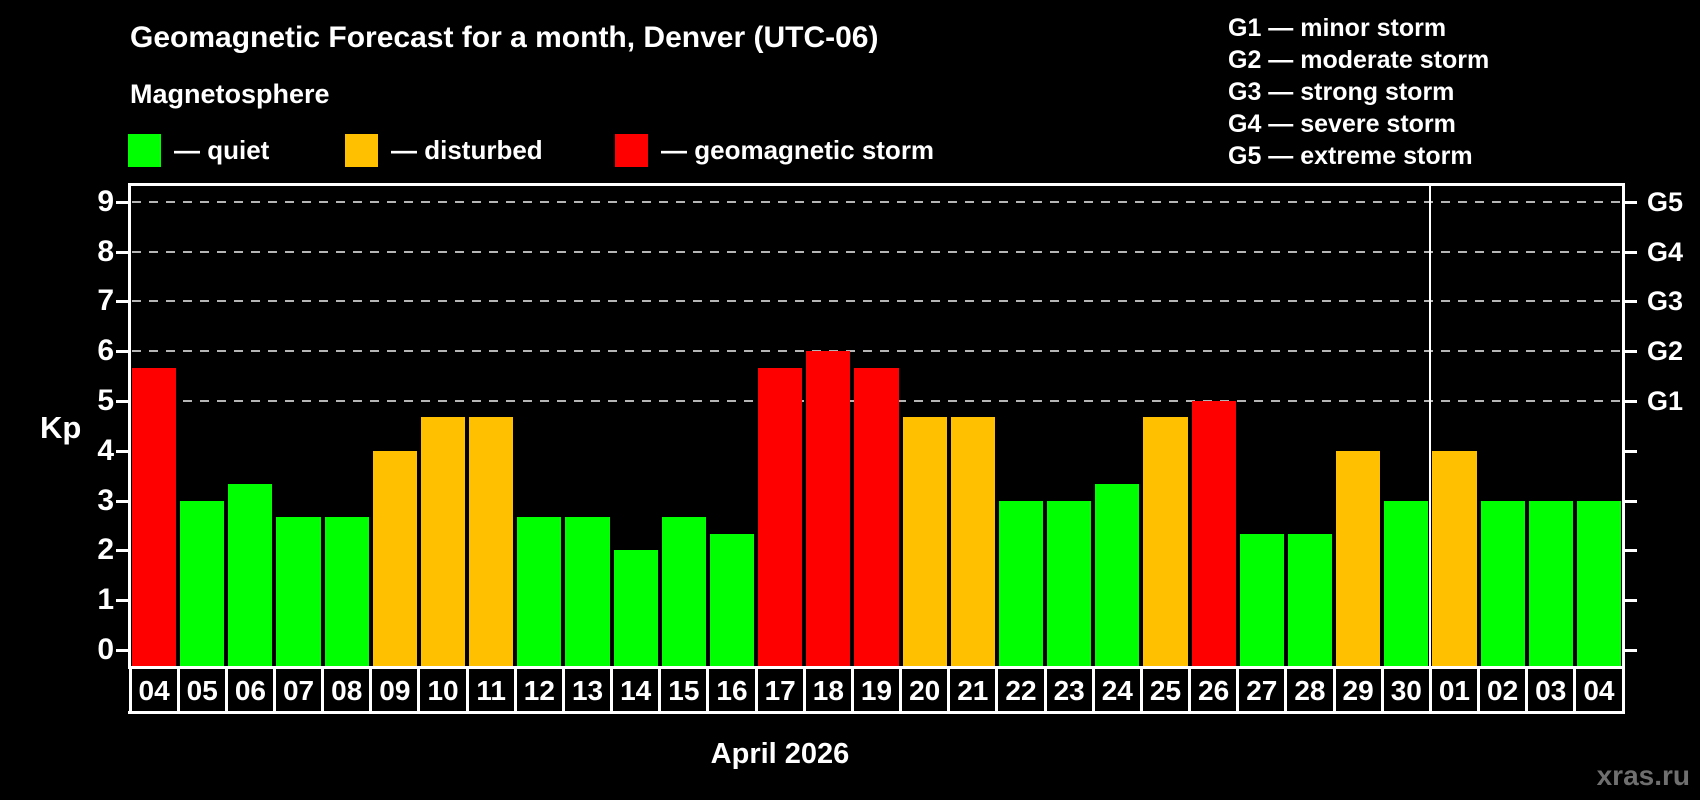 This screenshot has width=1700, height=800. What do you see at coordinates (1623, 425) in the screenshot?
I see `plot-border-right` at bounding box center [1623, 425].